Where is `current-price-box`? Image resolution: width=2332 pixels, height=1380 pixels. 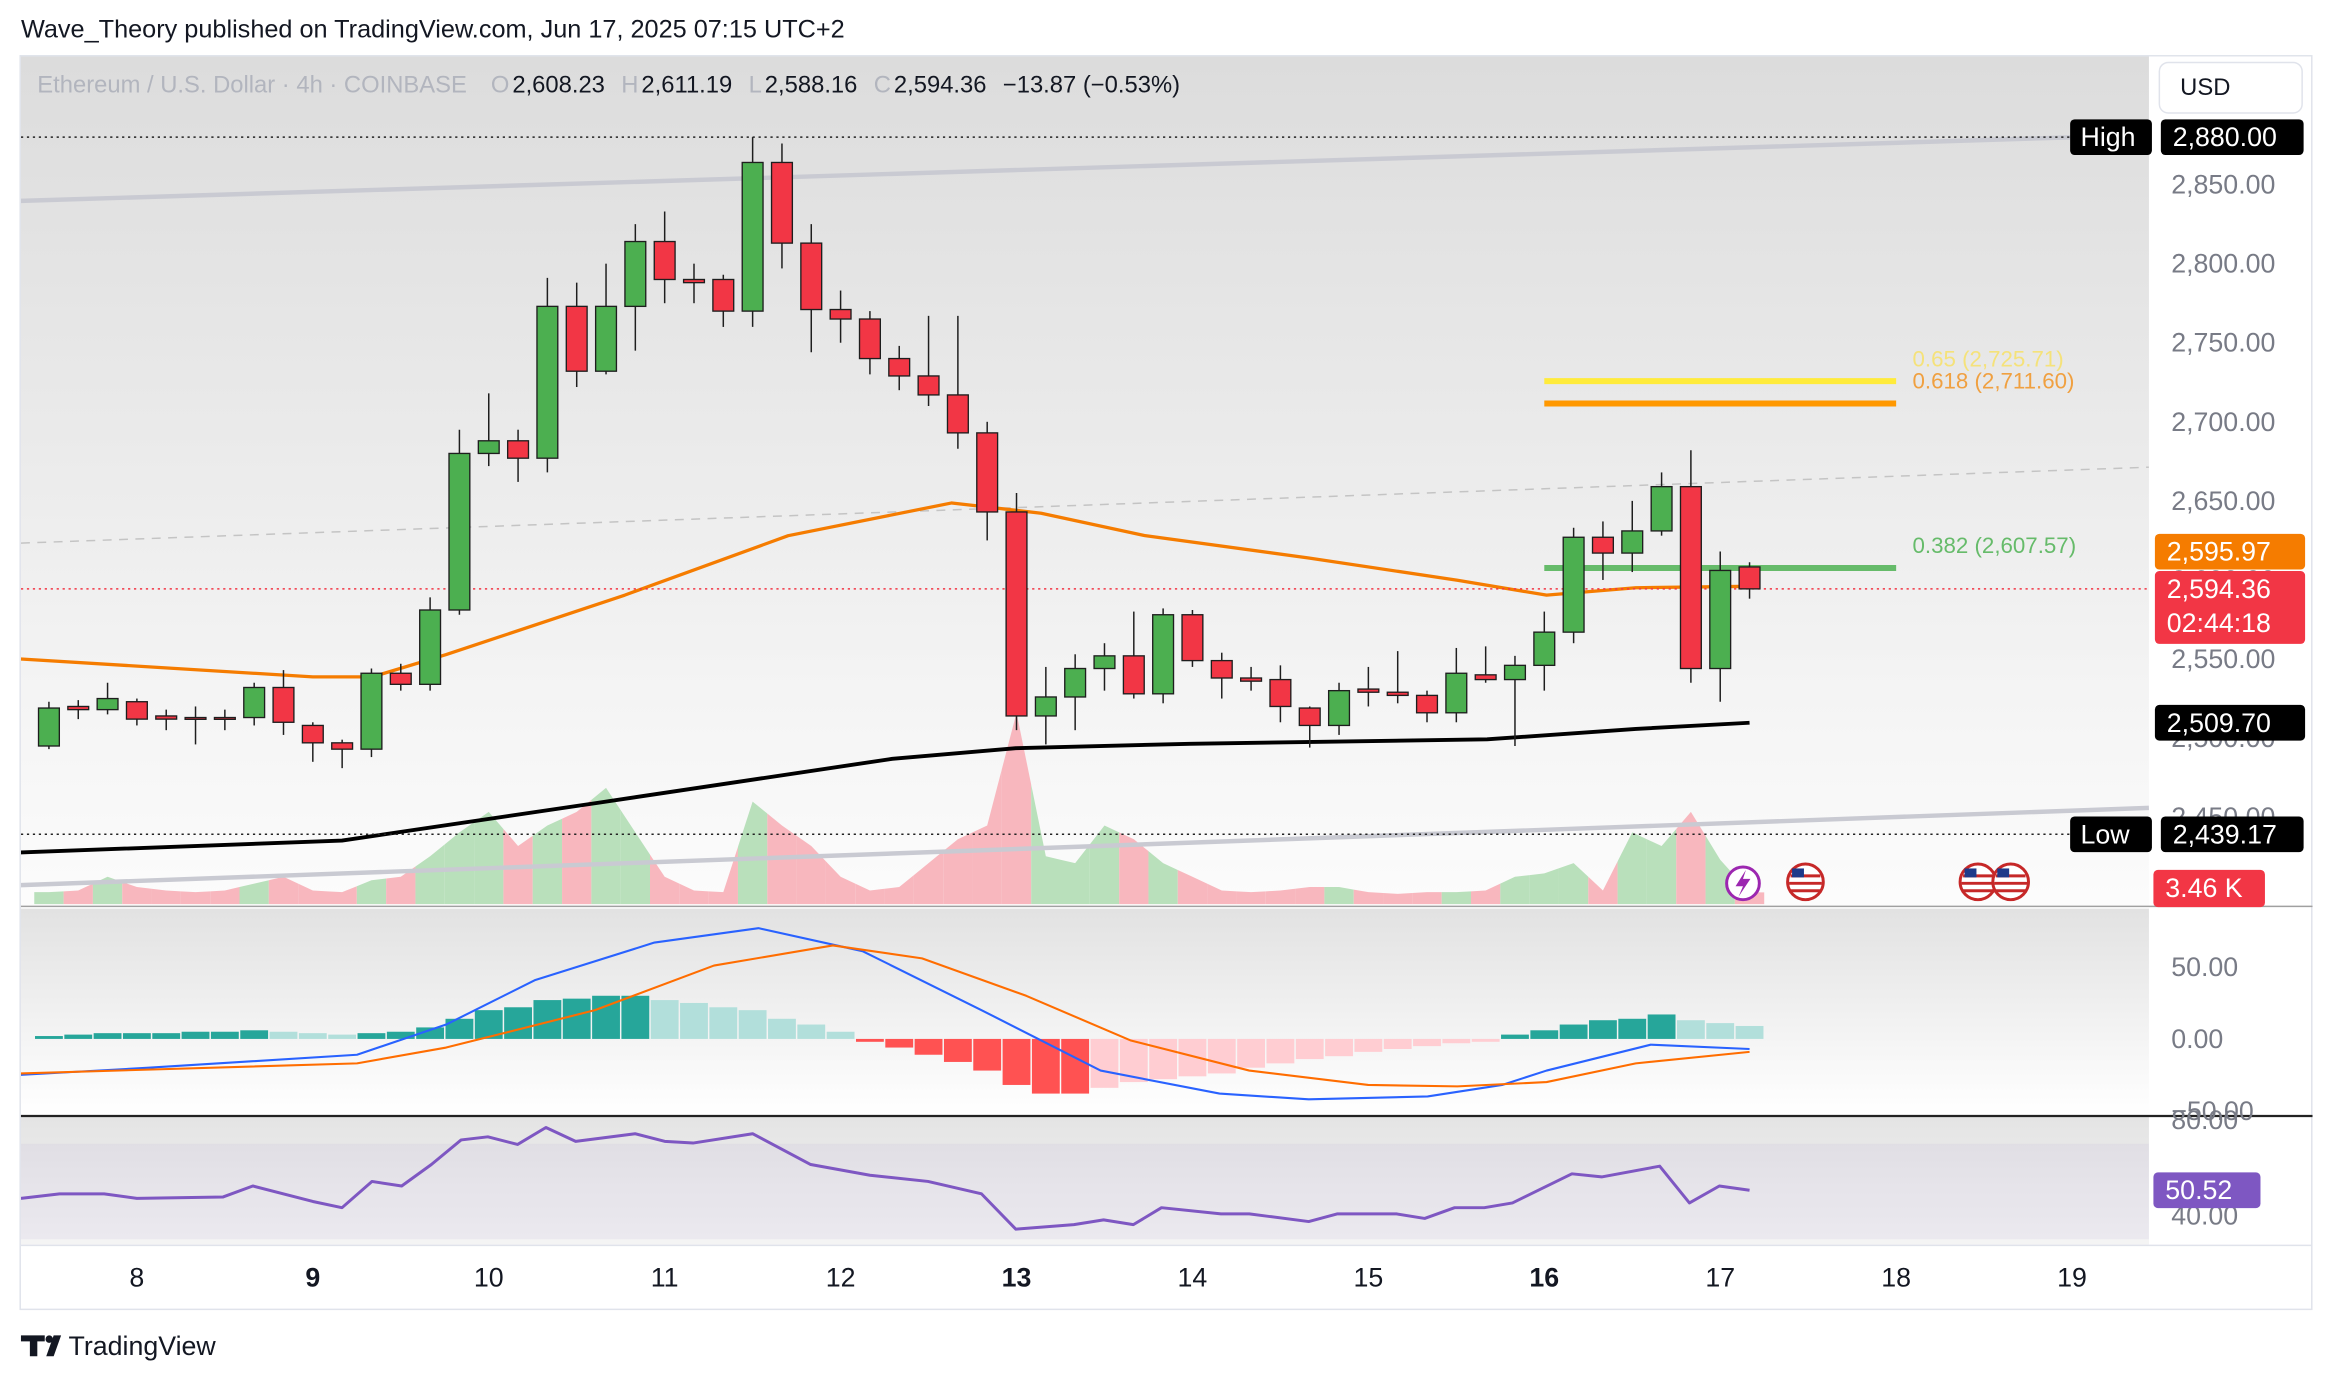
current-price-box is located at coordinates (2230, 607).